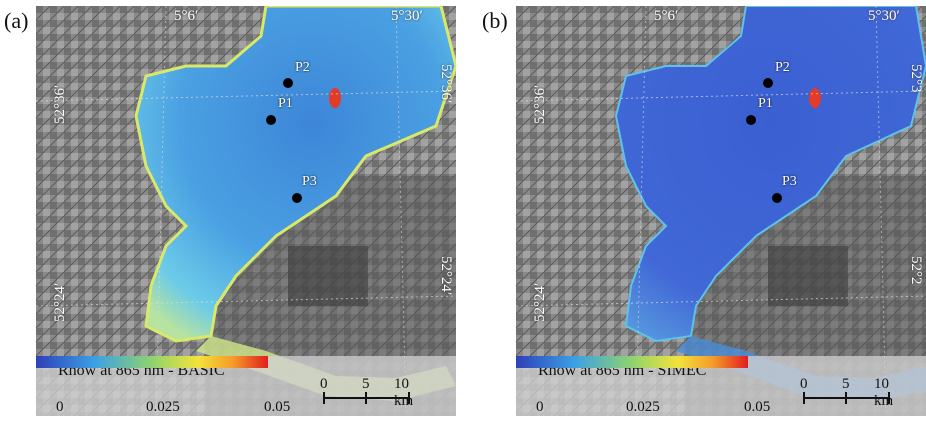  Describe the element at coordinates (765, 103) in the screenshot. I see `point-label-p1-b: P1` at that location.